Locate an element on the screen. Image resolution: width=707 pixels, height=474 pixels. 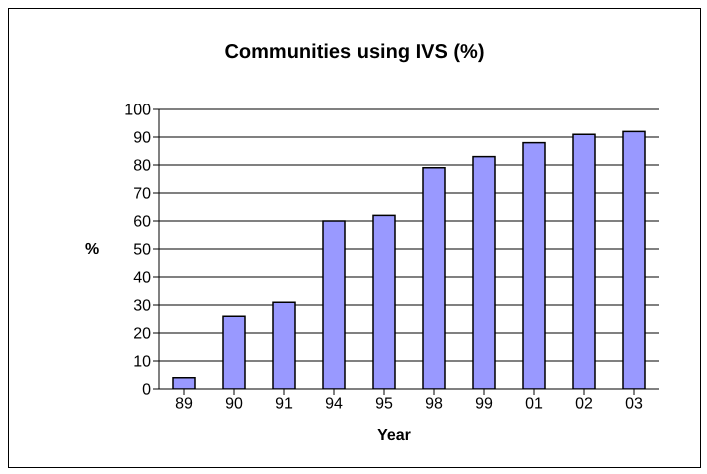
y-tick-label: 90 is located at coordinates (142, 138).